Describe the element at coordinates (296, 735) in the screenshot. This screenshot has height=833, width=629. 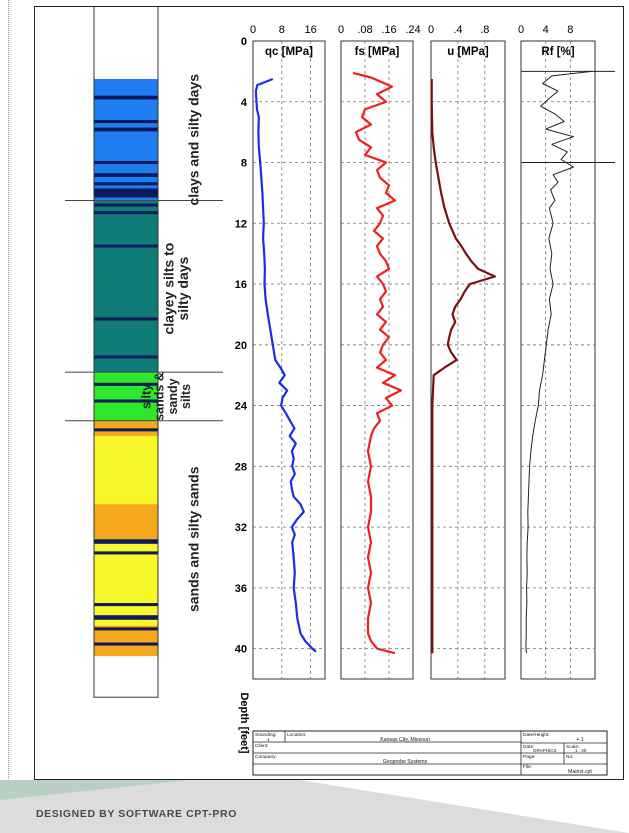
I see `tb-location-label: Location:` at that location.